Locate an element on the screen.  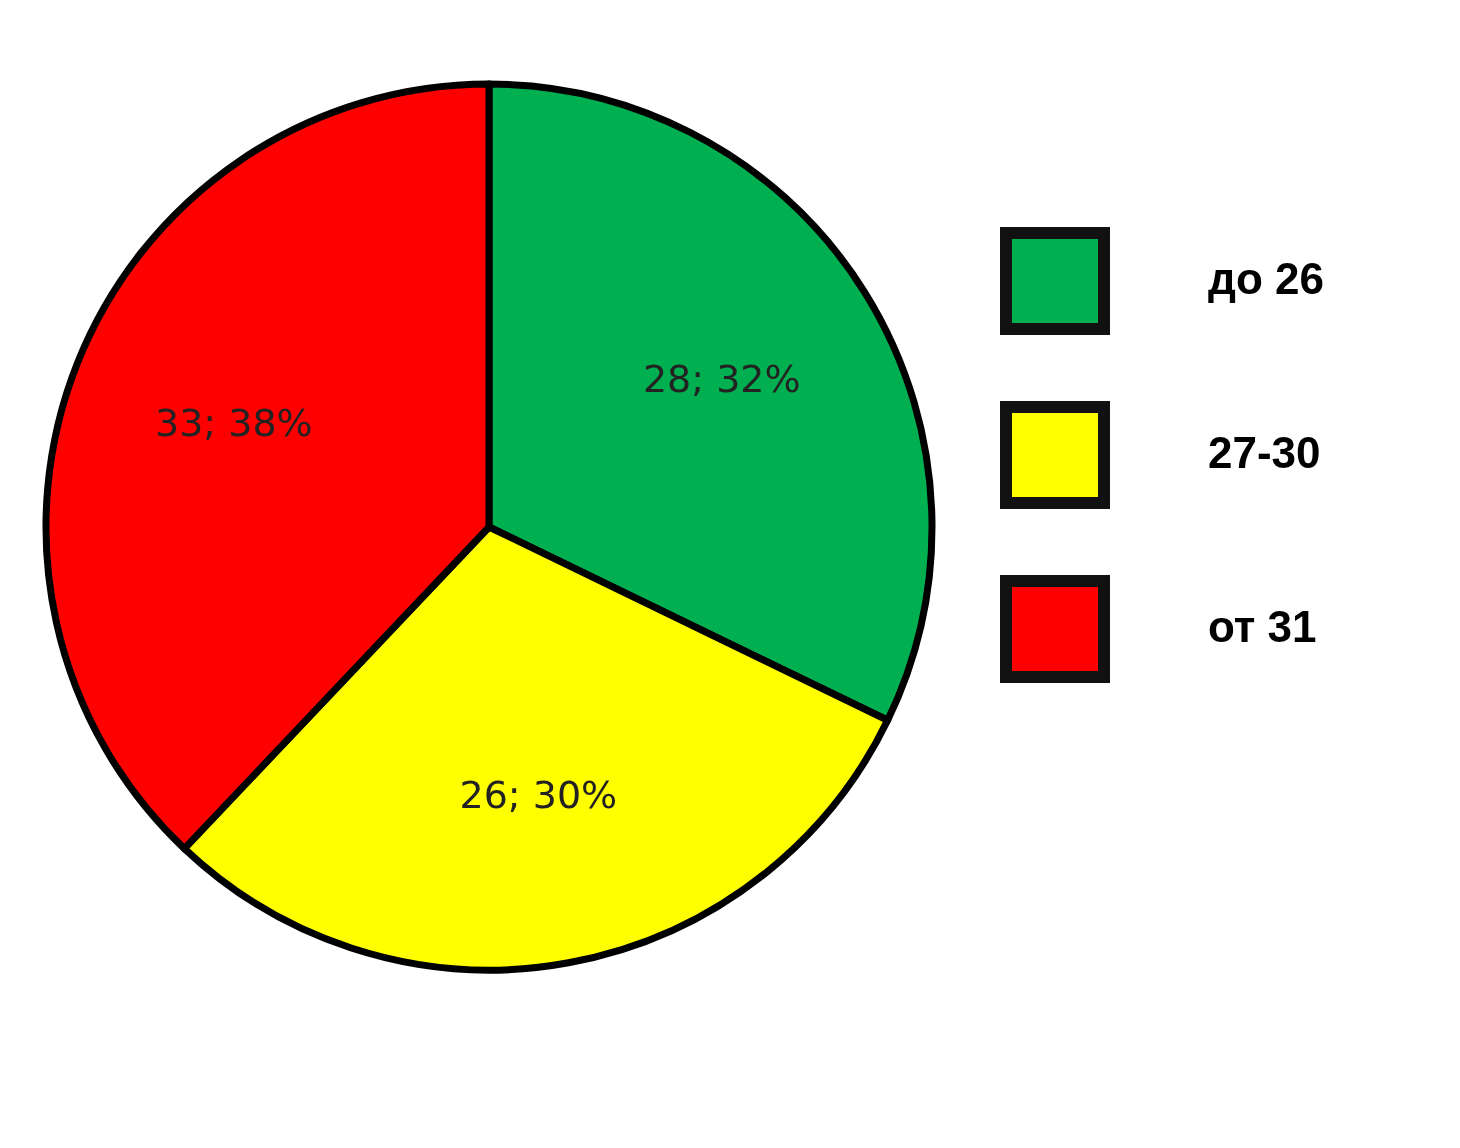
legend-label: 27-30 is located at coordinates (1264, 452).